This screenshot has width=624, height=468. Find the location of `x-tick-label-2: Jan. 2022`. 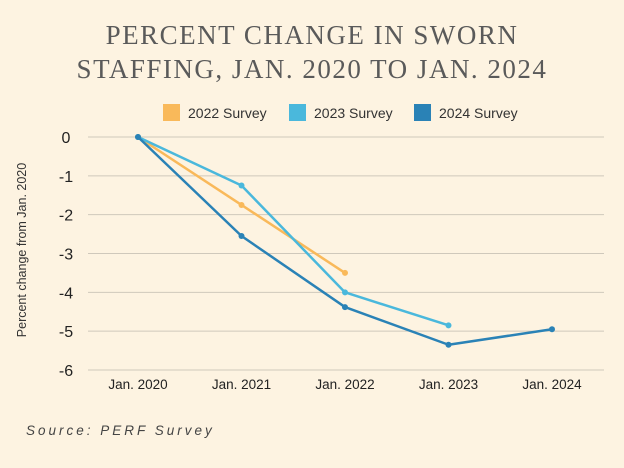

x-tick-label-2: Jan. 2022 is located at coordinates (344, 384).